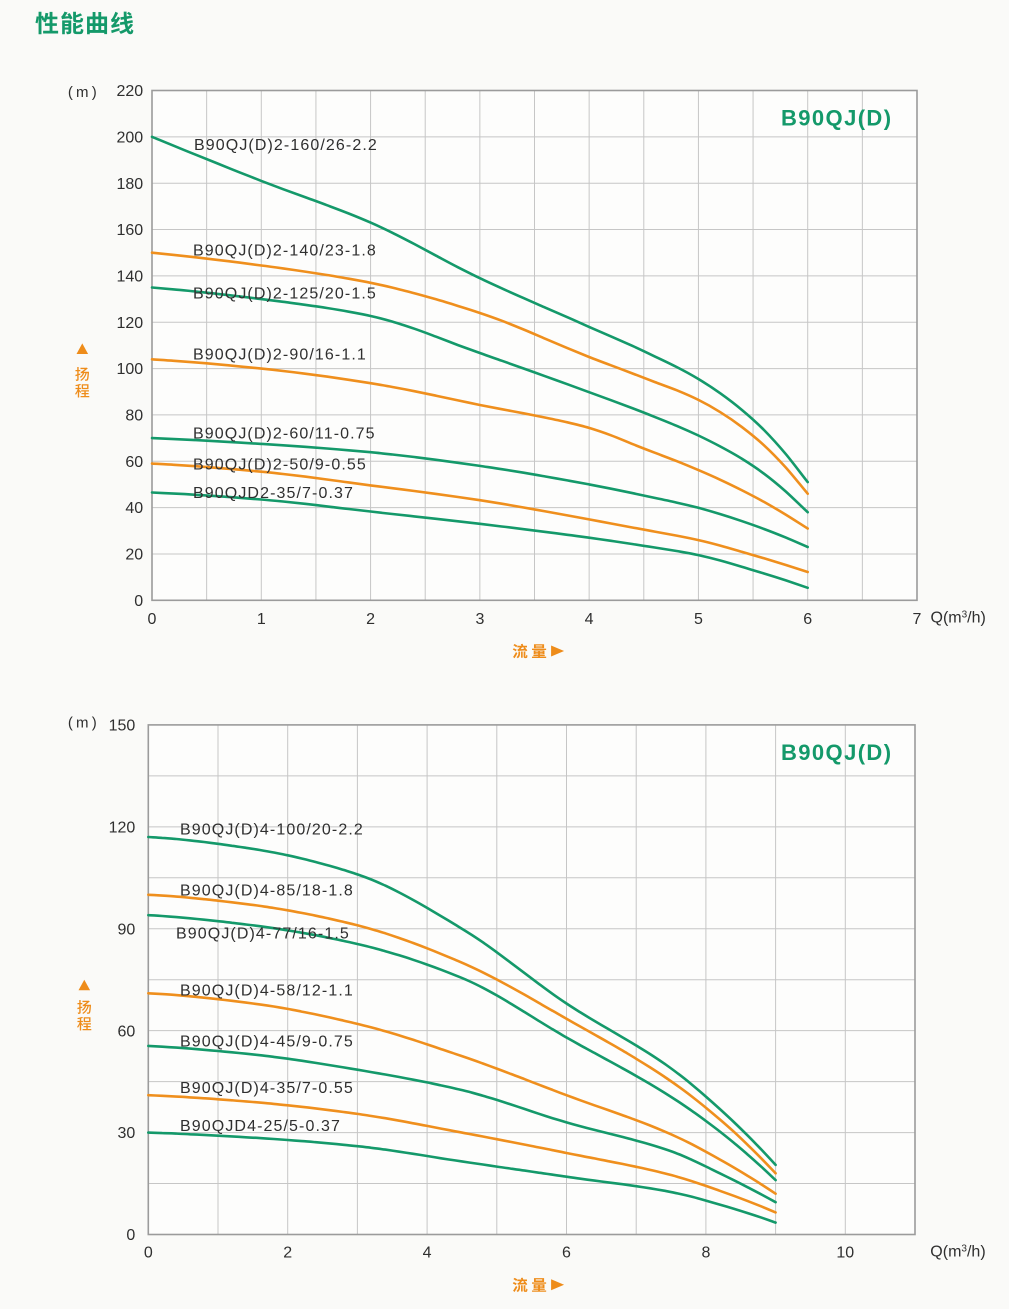  Describe the element at coordinates (261, 619) in the screenshot. I see `svg-text: 1` at that location.